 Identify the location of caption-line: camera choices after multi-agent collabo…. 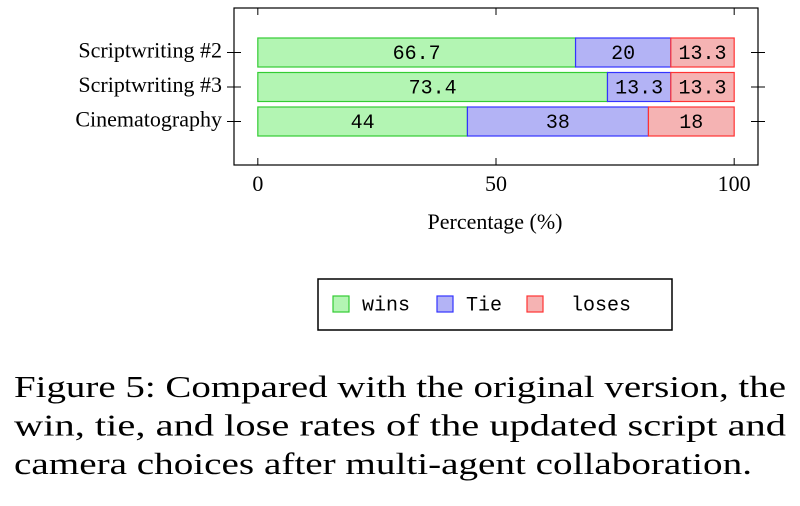
(383, 464).